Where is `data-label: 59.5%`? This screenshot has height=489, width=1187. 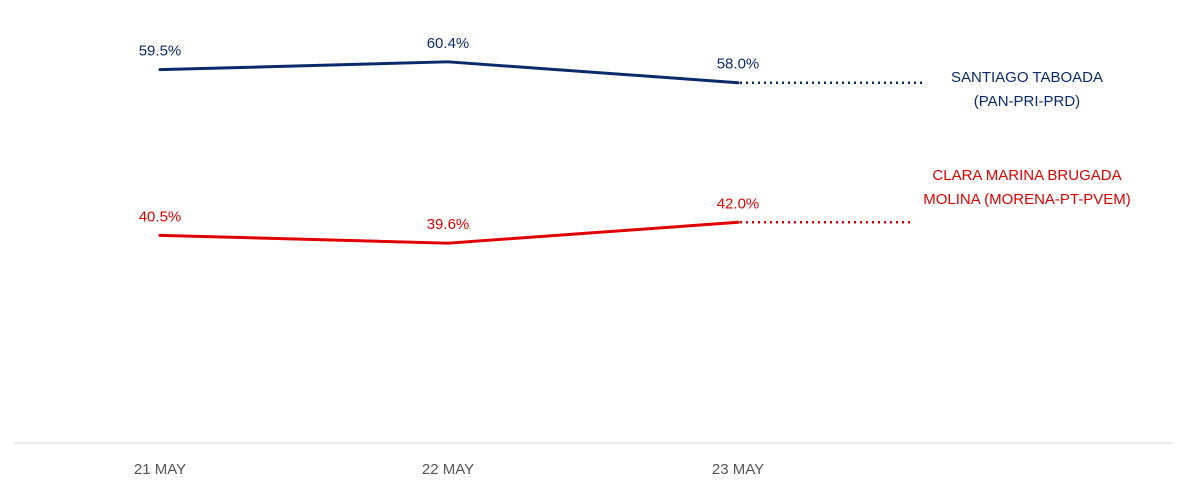 data-label: 59.5% is located at coordinates (160, 51).